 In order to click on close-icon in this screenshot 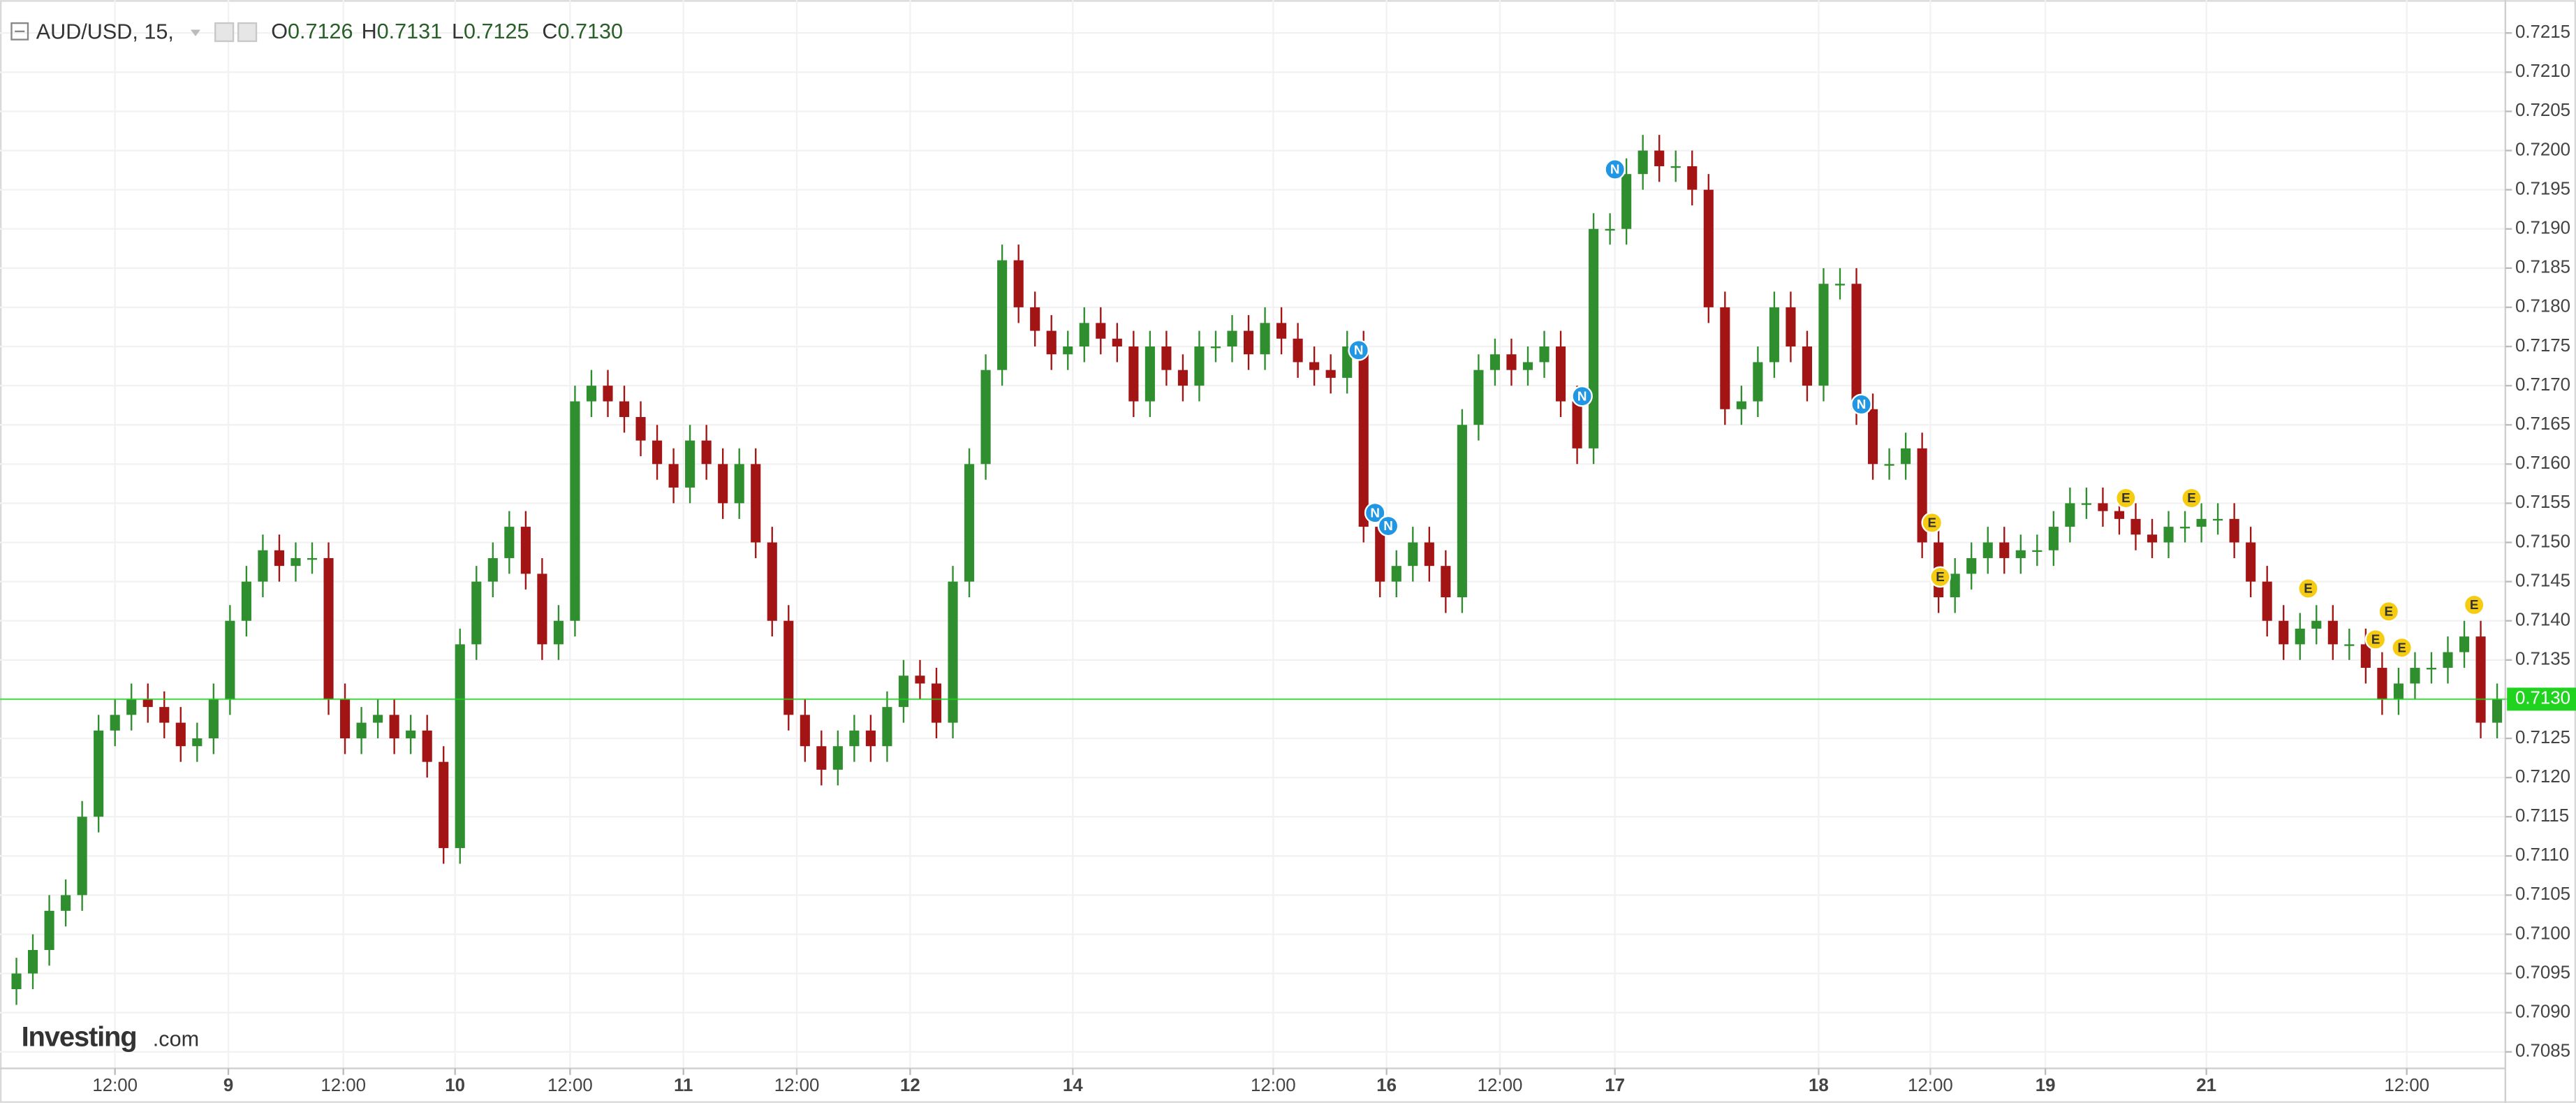, I will do `click(248, 32)`.